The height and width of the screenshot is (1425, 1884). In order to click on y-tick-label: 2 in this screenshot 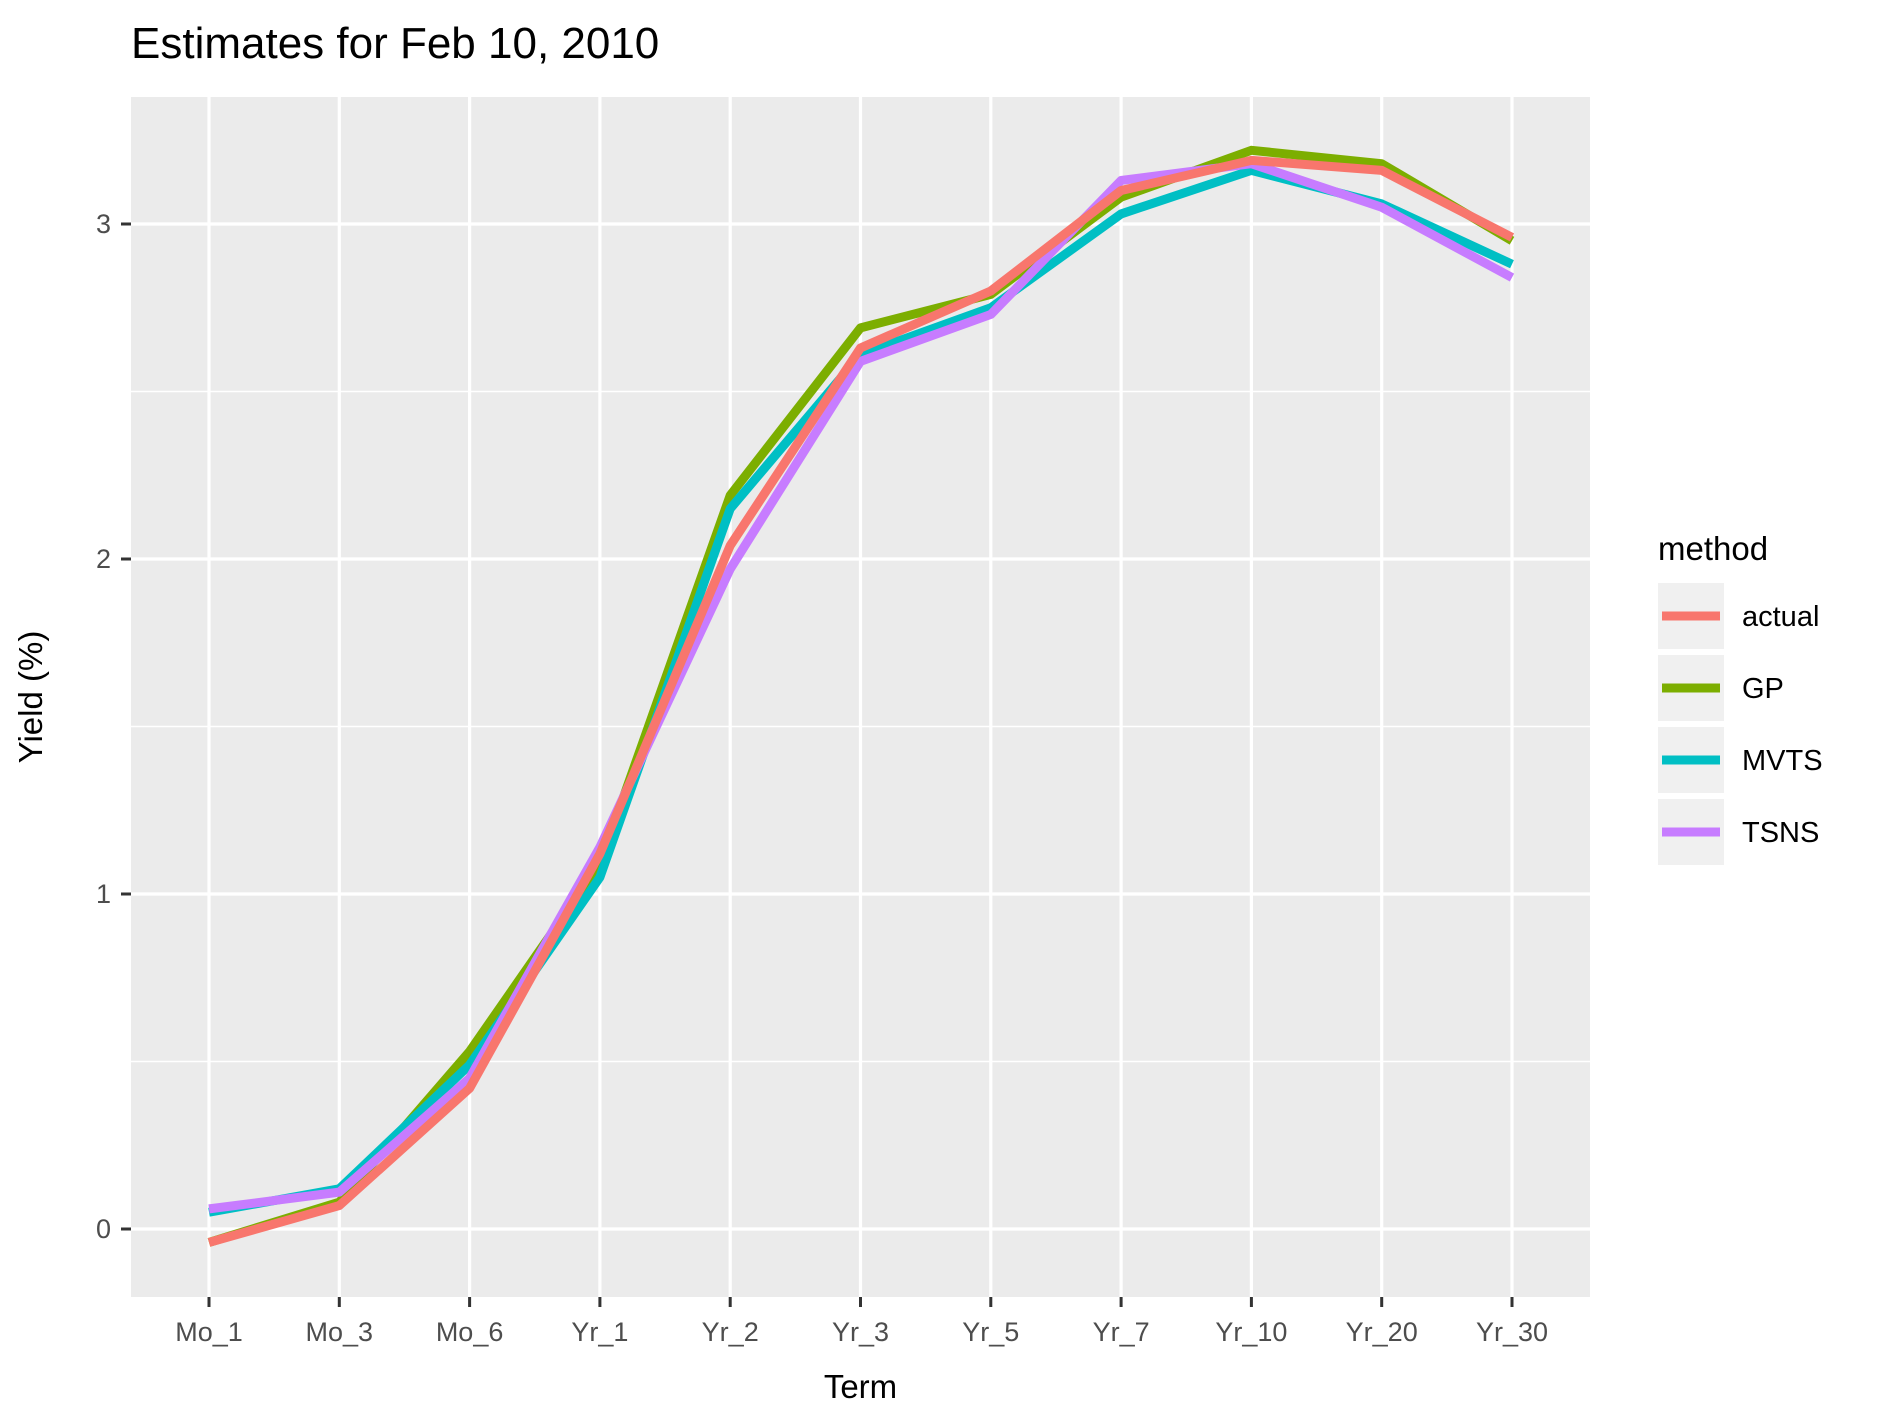, I will do `click(103, 559)`.